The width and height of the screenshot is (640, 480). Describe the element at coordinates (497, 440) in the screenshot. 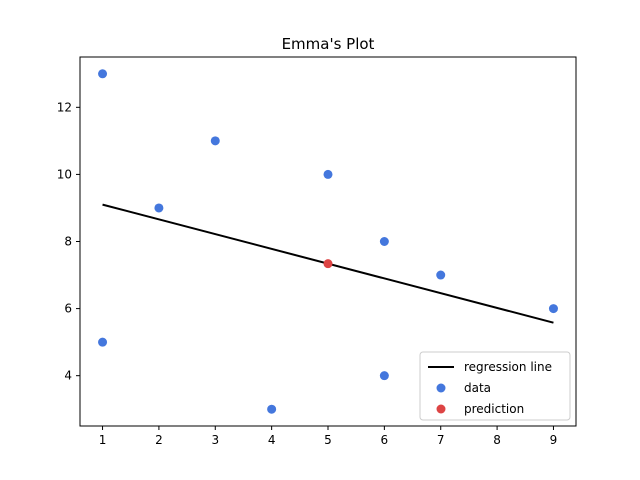

I see `x-tick-label: 8` at that location.